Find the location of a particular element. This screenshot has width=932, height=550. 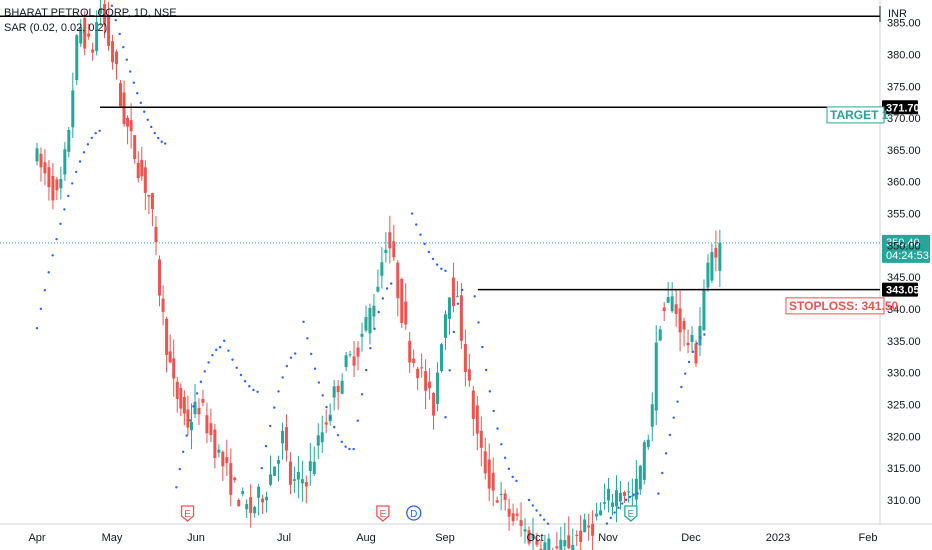

level-price-label: 343.05 is located at coordinates (903, 291).